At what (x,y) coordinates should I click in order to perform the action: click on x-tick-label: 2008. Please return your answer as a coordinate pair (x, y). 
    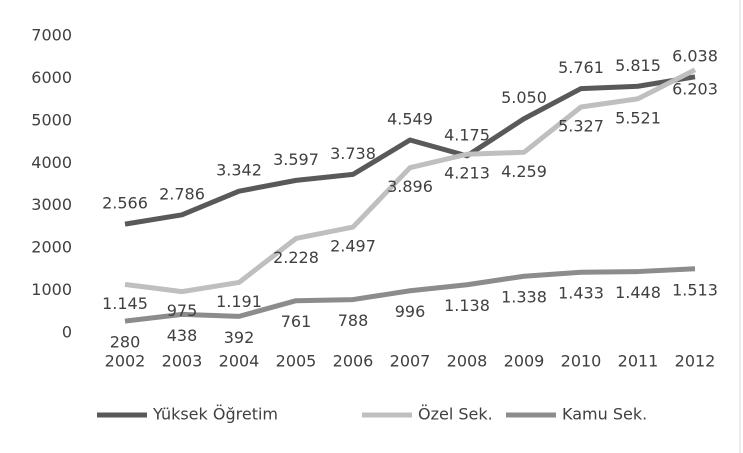
    Looking at the image, I should click on (467, 361).